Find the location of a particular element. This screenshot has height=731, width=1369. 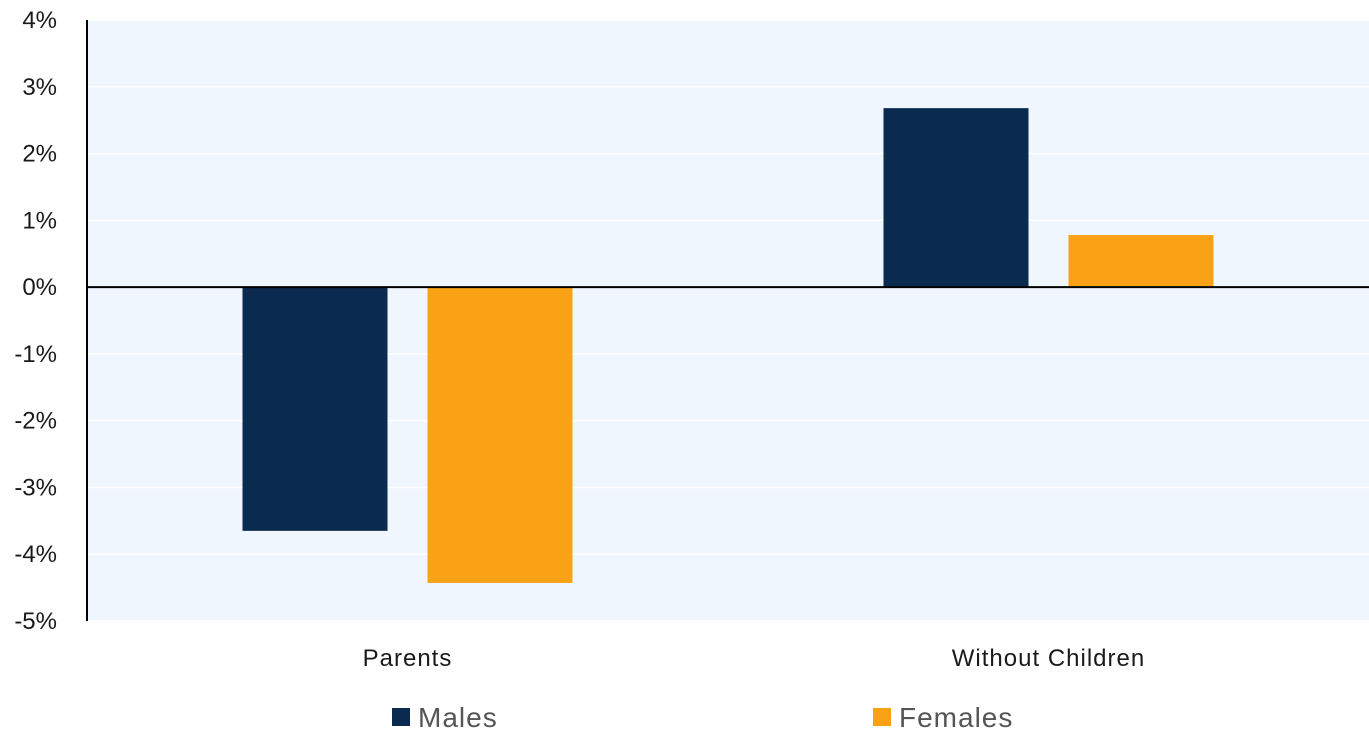

x-category-label: Parents is located at coordinates (408, 658).